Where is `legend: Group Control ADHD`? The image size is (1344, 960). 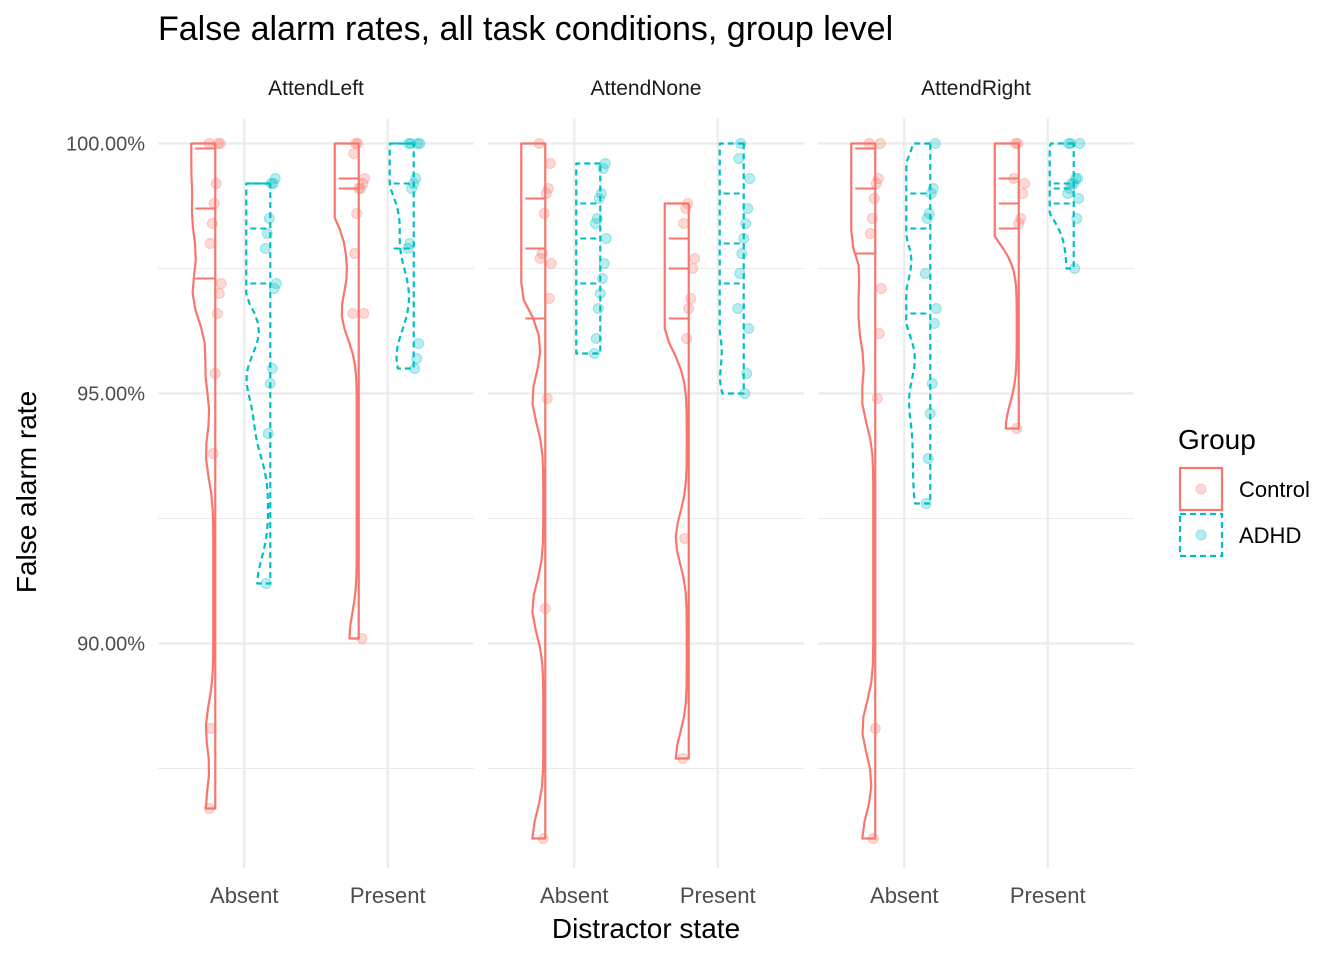
legend: Group Control ADHD is located at coordinates (1244, 491).